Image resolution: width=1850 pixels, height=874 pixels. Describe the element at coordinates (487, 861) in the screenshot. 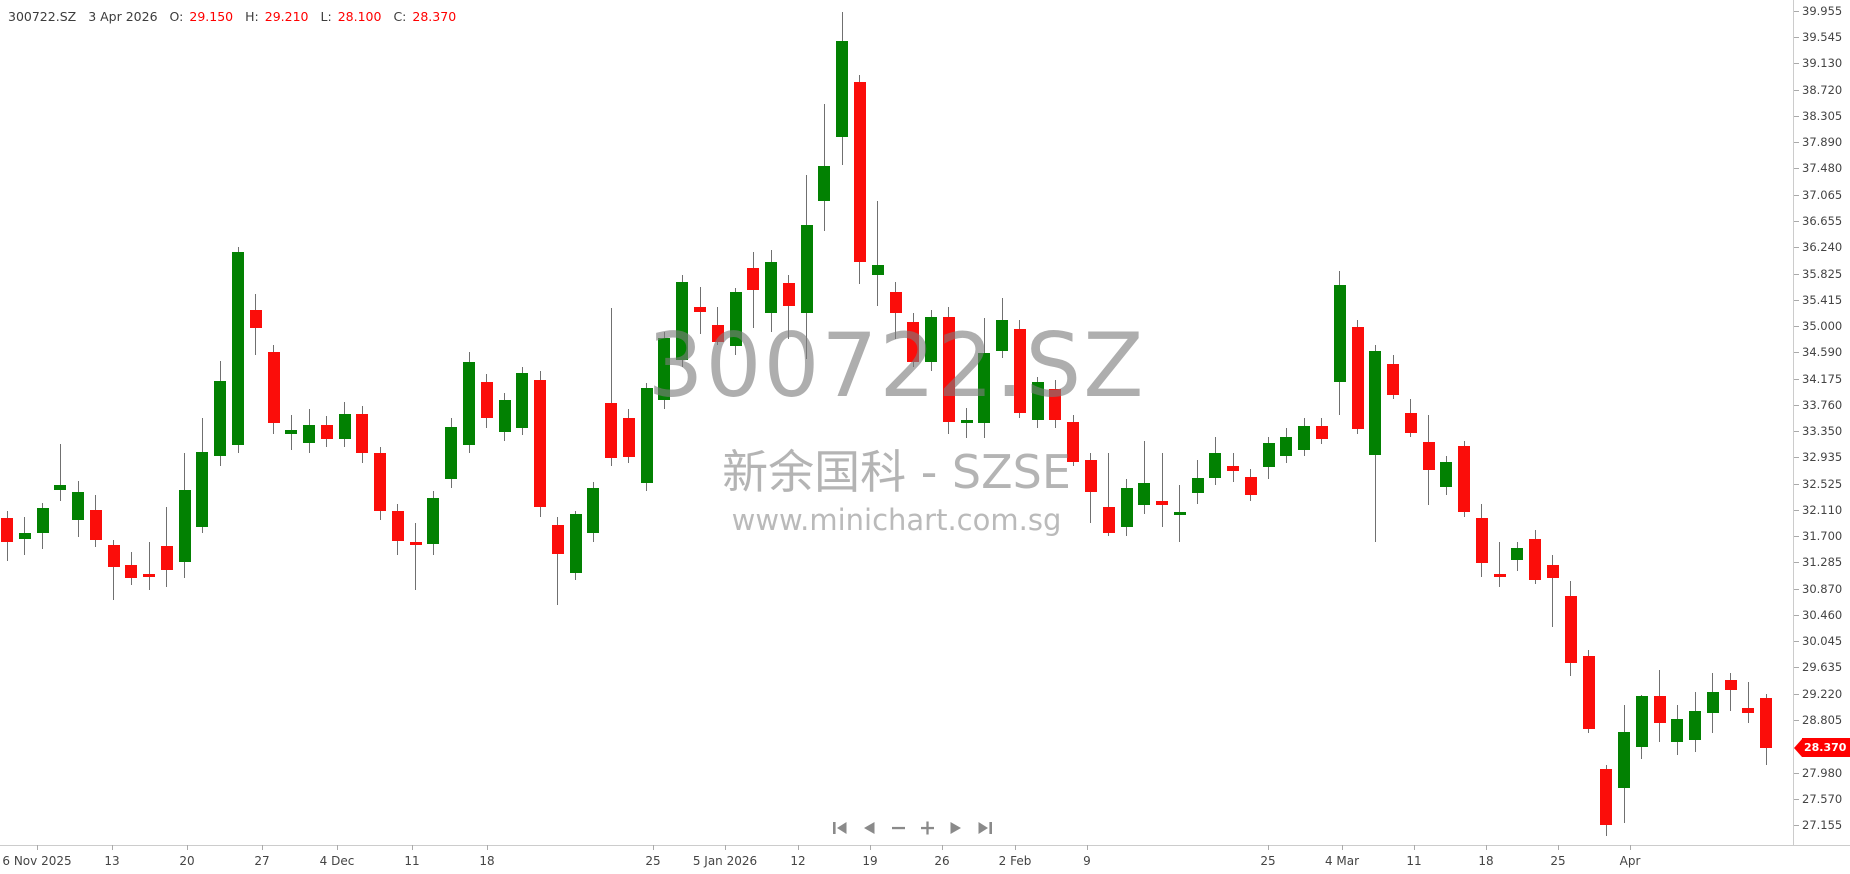

I see `date-tick-label: 18` at that location.